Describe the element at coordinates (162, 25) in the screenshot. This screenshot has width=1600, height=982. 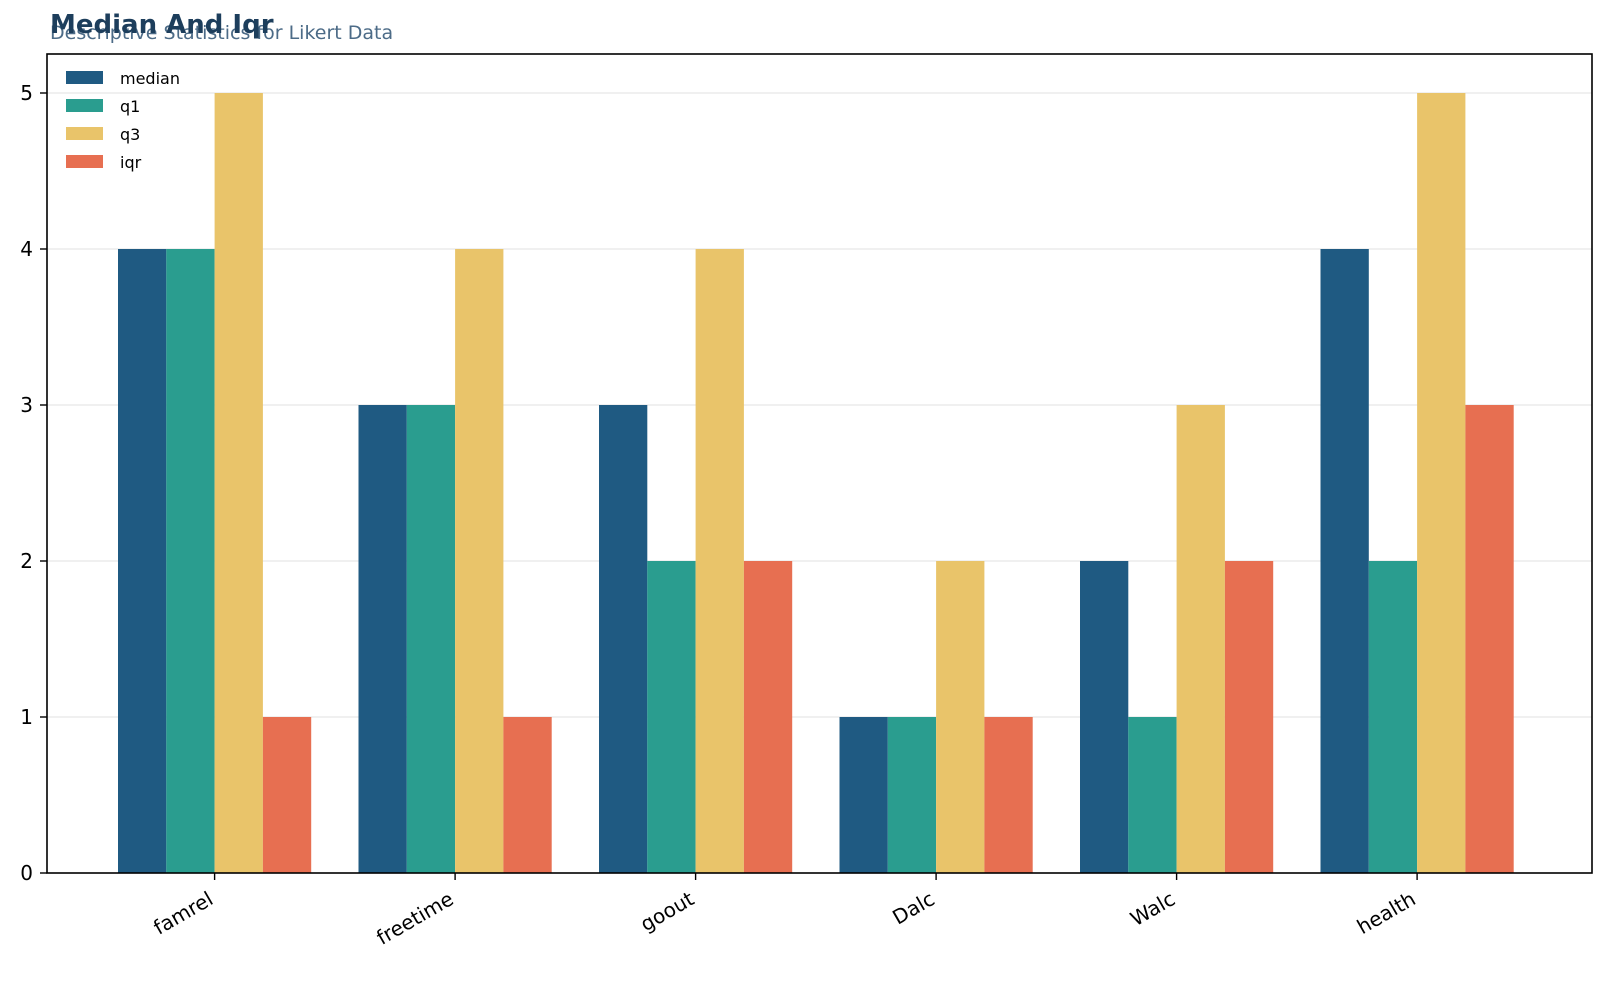
I see `chart-title: Median And Iqr` at that location.